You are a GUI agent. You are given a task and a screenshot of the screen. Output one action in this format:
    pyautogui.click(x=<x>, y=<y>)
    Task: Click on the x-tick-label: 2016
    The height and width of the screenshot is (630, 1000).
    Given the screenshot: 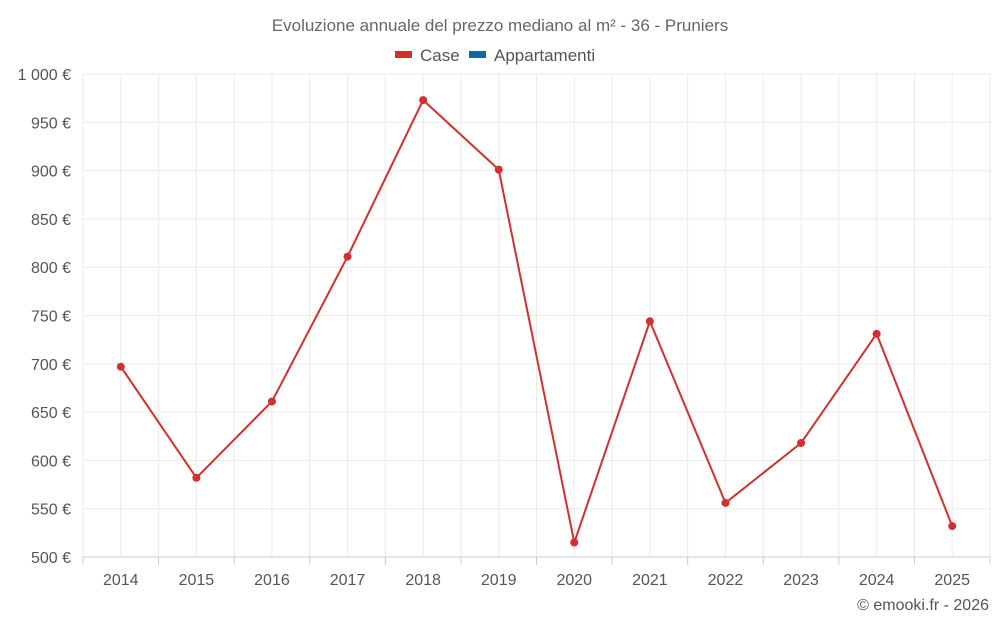 What is the action you would take?
    pyautogui.click(x=272, y=580)
    